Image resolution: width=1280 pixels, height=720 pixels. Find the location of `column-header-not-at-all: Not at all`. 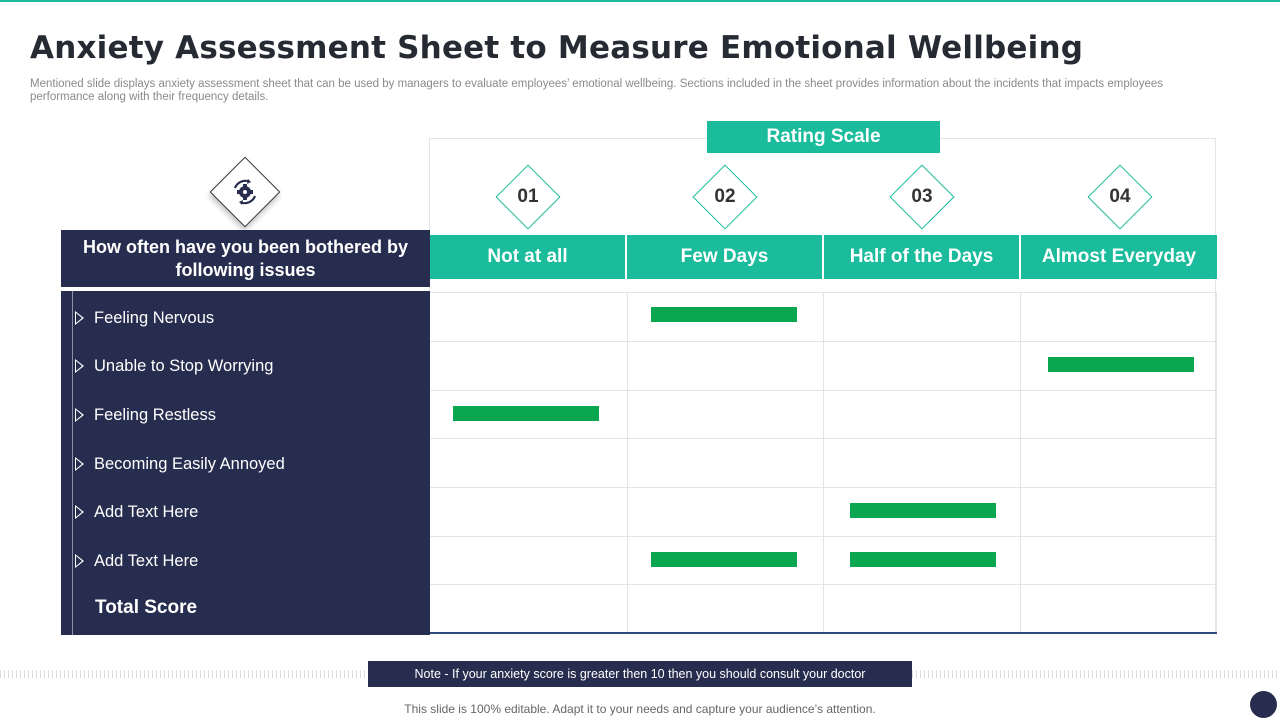

column-header-not-at-all: Not at all is located at coordinates (527, 257).